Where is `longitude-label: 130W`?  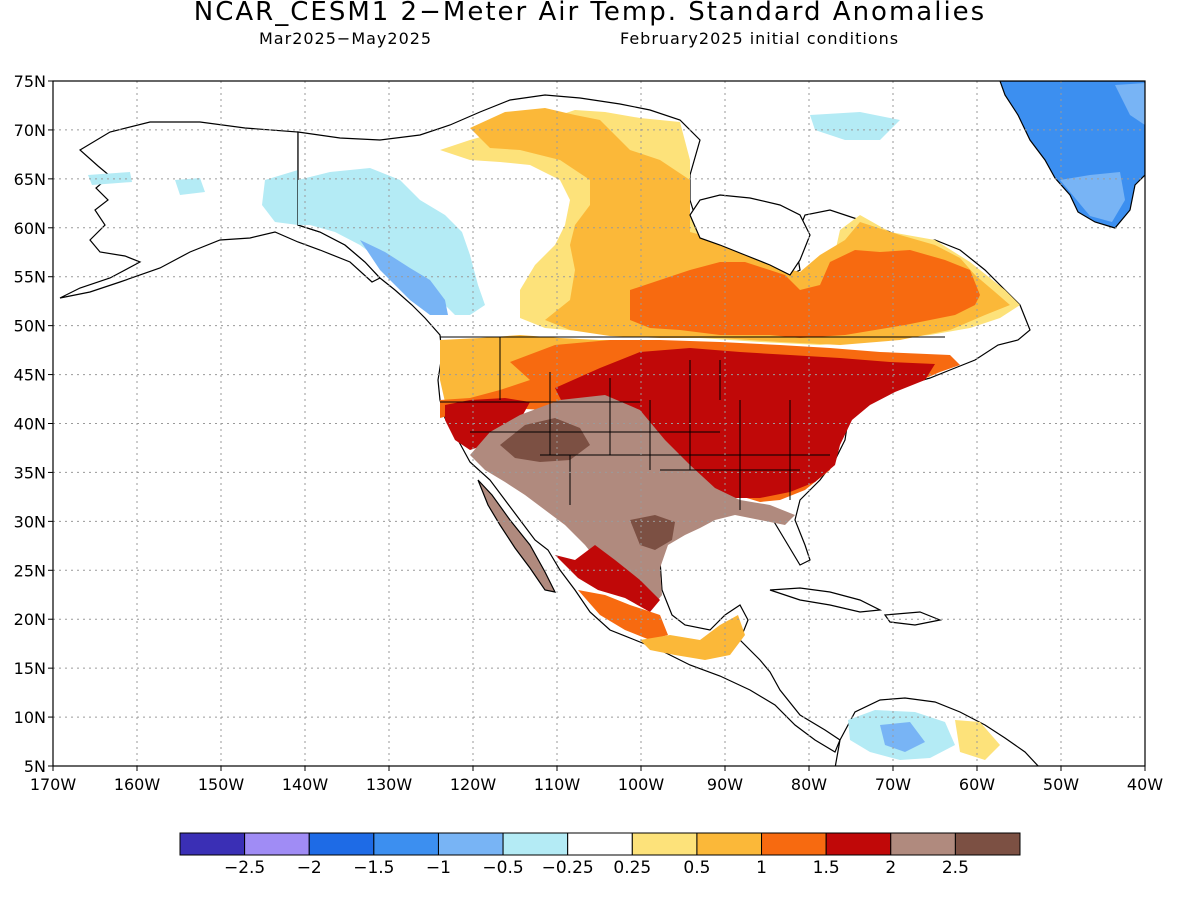
longitude-label: 130W is located at coordinates (389, 784).